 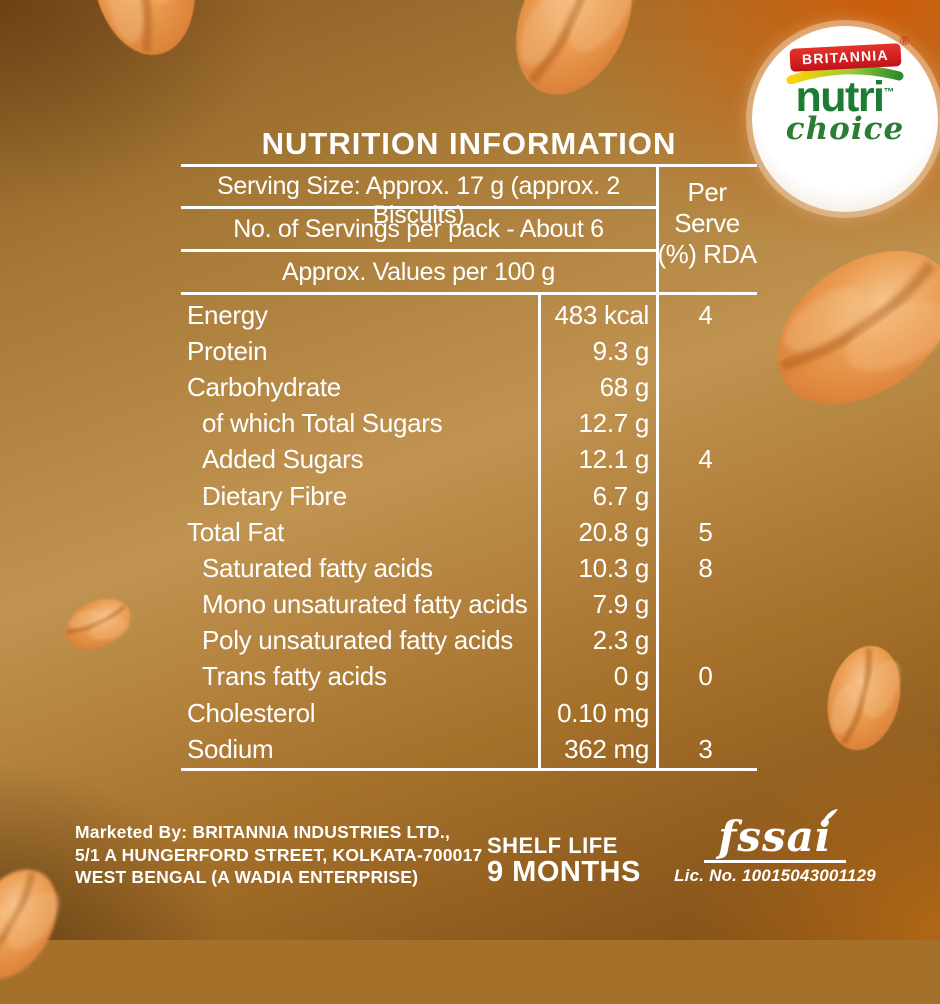 What do you see at coordinates (657, 467) in the screenshot?
I see `table-column-divider-rda` at bounding box center [657, 467].